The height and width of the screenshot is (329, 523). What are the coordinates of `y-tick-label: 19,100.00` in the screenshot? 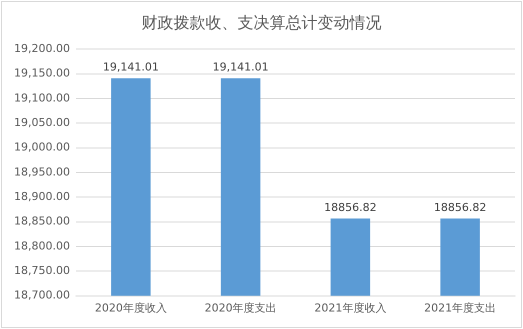 It's located at (42, 97).